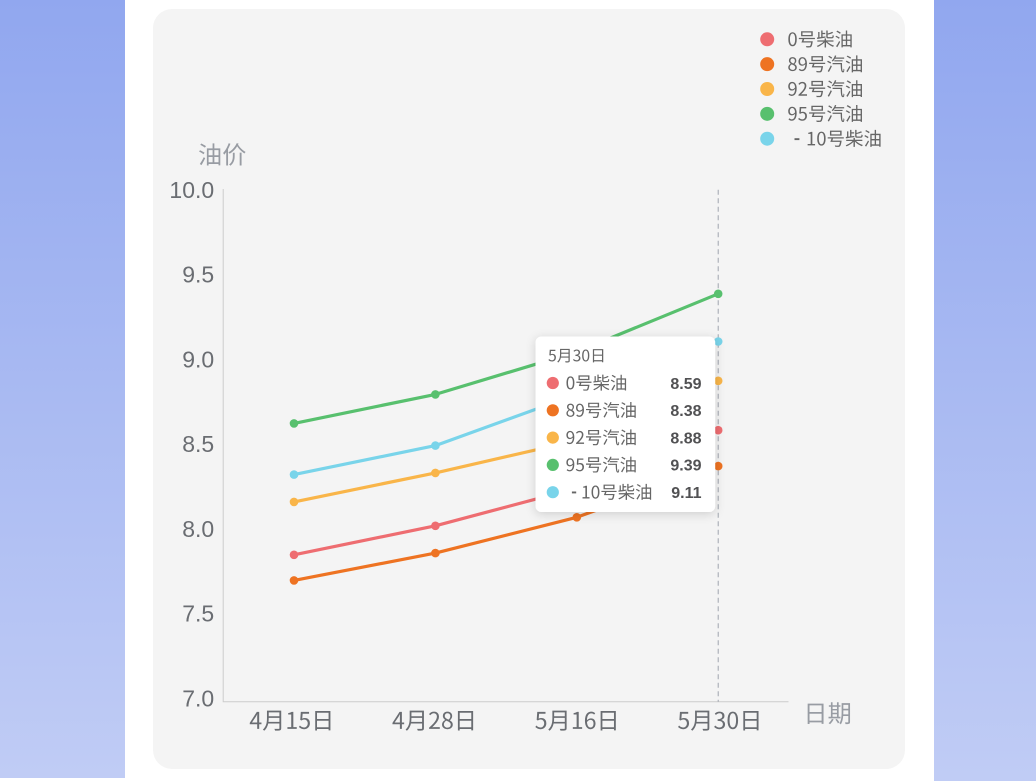  I want to click on svg-text: 7.0, so click(198, 698).